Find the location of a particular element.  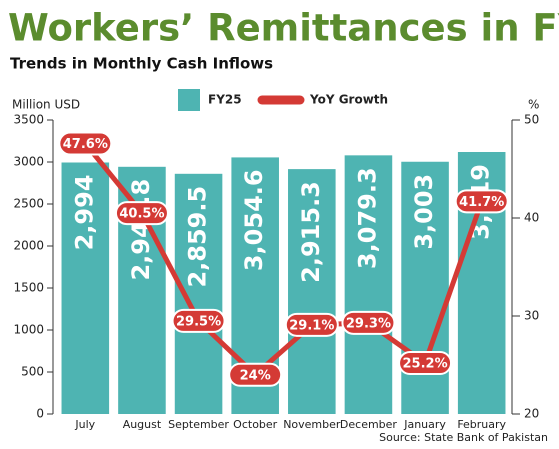

y2-tick-label: 20 is located at coordinates (531, 414).